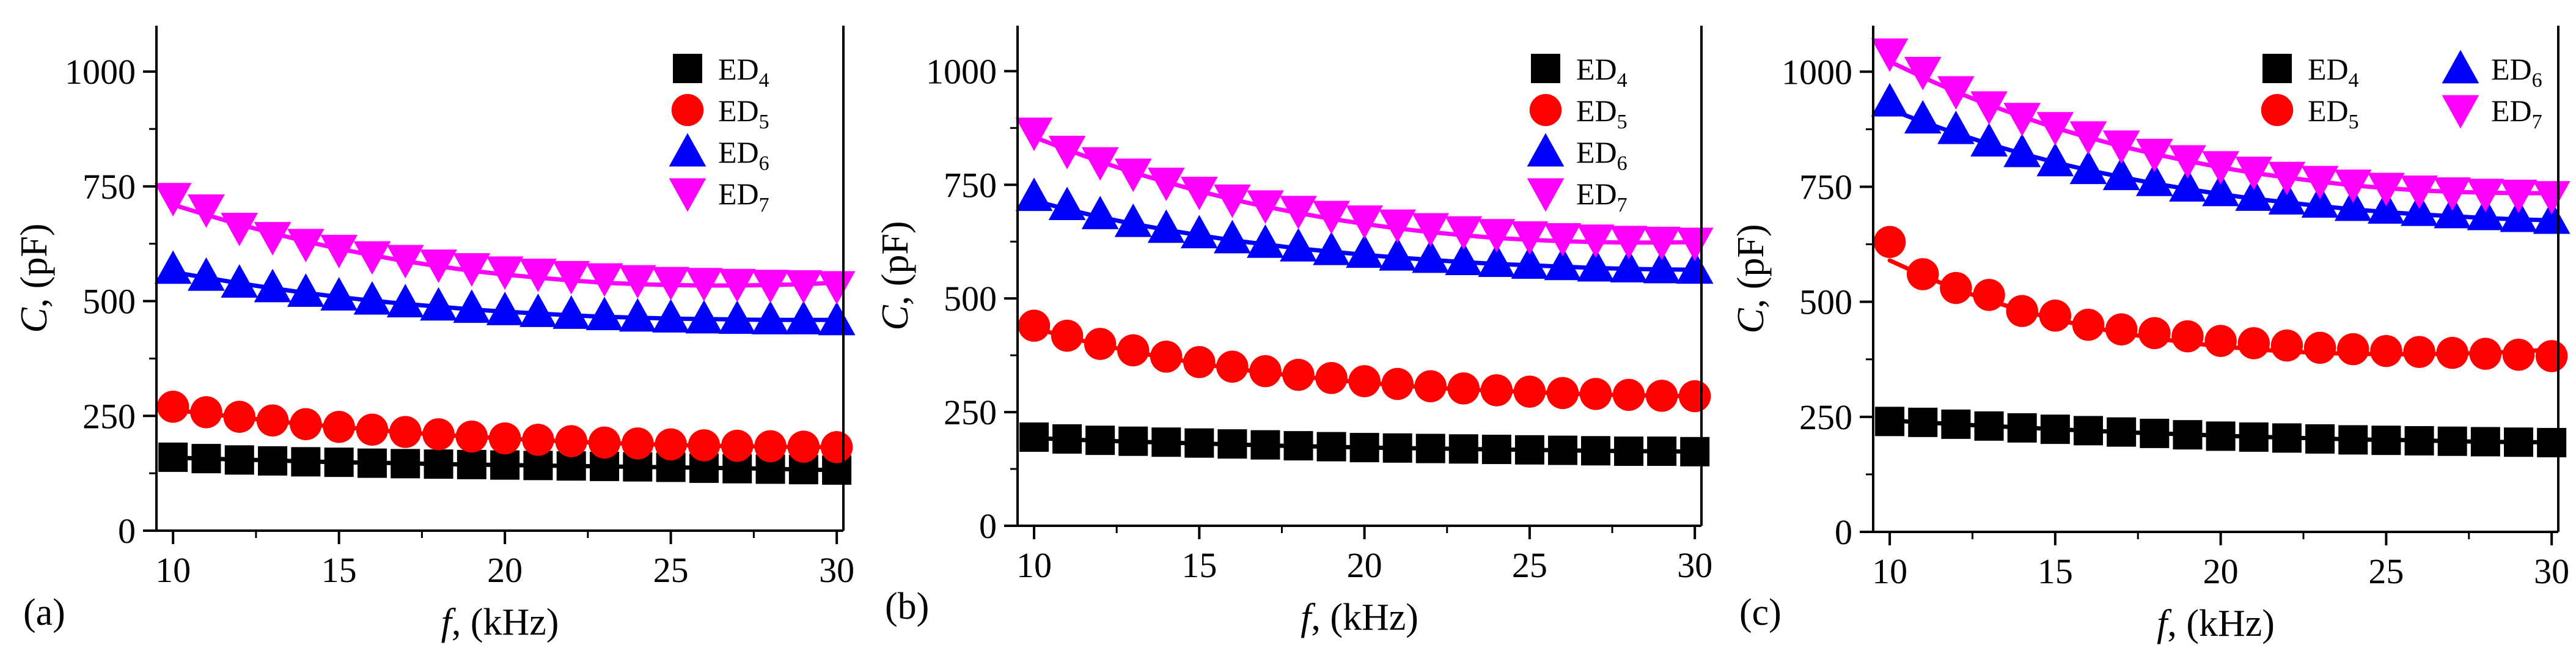 This screenshot has width=2576, height=656. What do you see at coordinates (671, 570) in the screenshot?
I see `x-tick-label: 25` at bounding box center [671, 570].